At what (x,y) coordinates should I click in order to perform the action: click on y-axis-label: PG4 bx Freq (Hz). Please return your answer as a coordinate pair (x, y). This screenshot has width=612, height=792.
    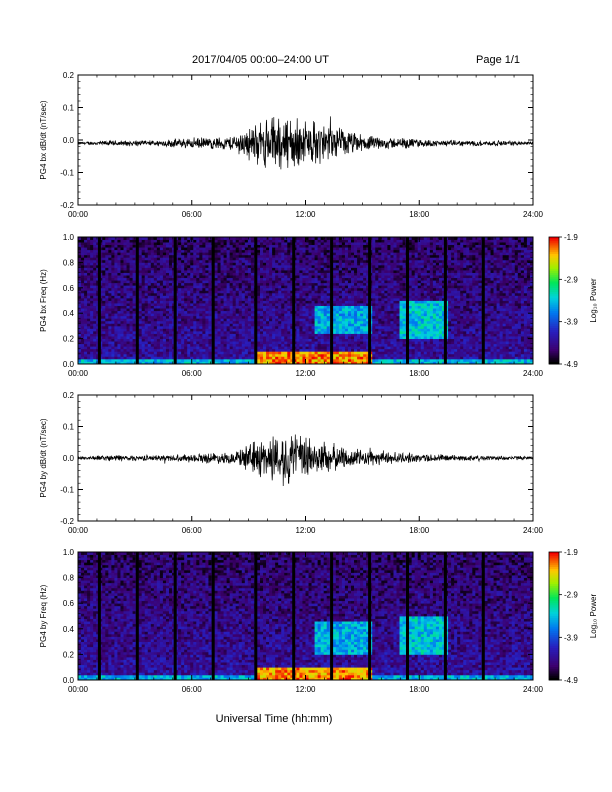
    Looking at the image, I should click on (43, 300).